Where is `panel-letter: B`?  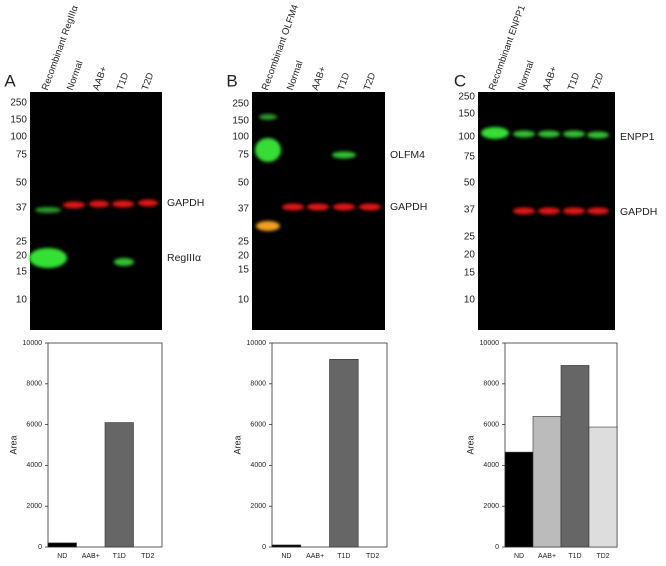 panel-letter: B is located at coordinates (231, 80).